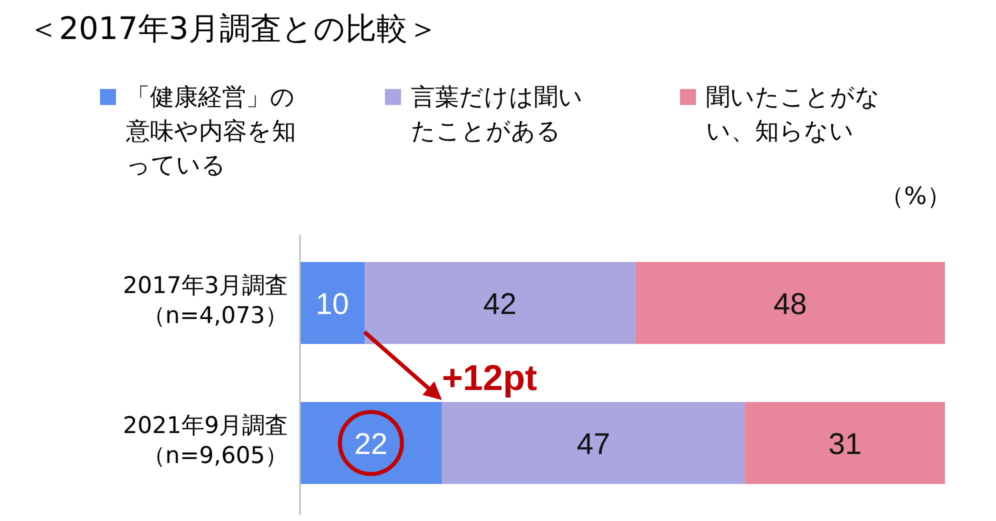  I want to click on legend-label: 「健康経営」の意味や内容を知っている, so click(211, 131).